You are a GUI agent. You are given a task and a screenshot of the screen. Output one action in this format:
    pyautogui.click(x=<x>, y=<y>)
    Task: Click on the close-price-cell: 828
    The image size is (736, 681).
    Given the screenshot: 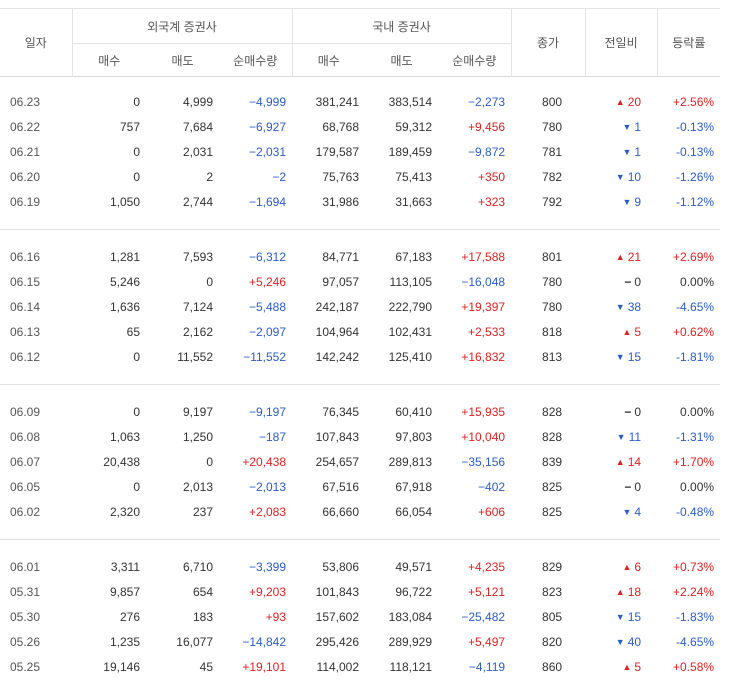 What is the action you would take?
    pyautogui.click(x=552, y=436)
    